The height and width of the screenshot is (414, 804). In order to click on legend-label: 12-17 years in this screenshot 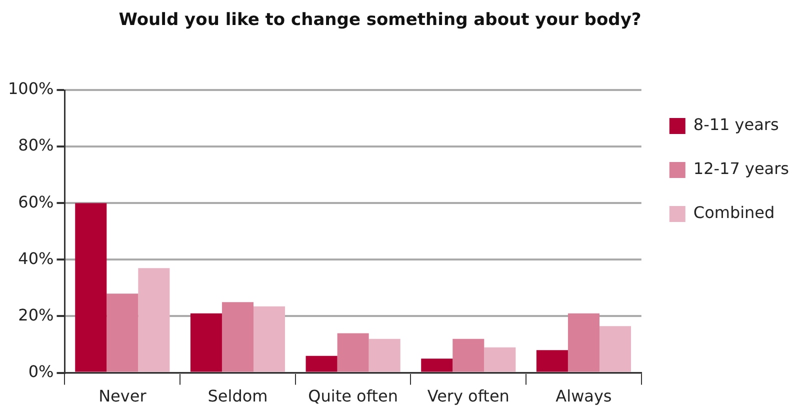, I will do `click(741, 168)`.